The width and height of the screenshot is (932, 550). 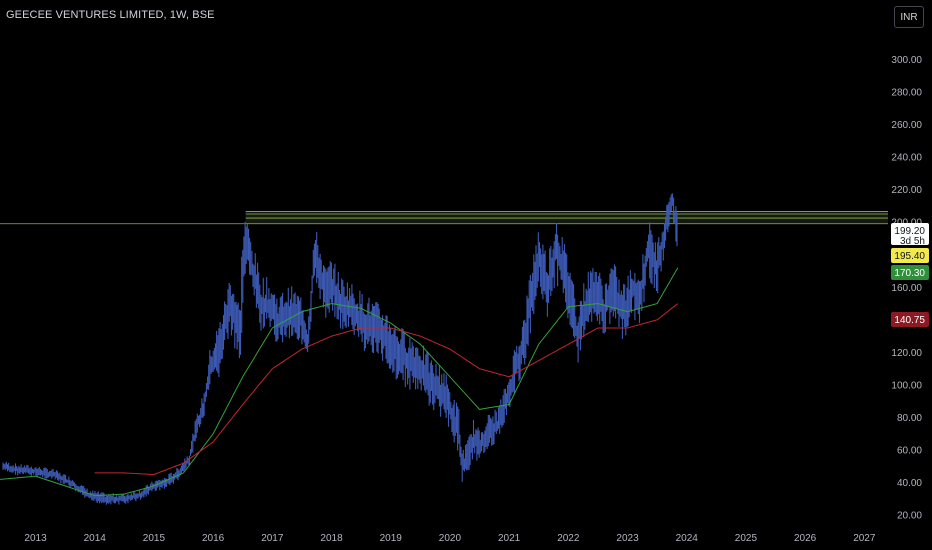 I want to click on y-tick-label: 300.00, so click(x=906, y=60).